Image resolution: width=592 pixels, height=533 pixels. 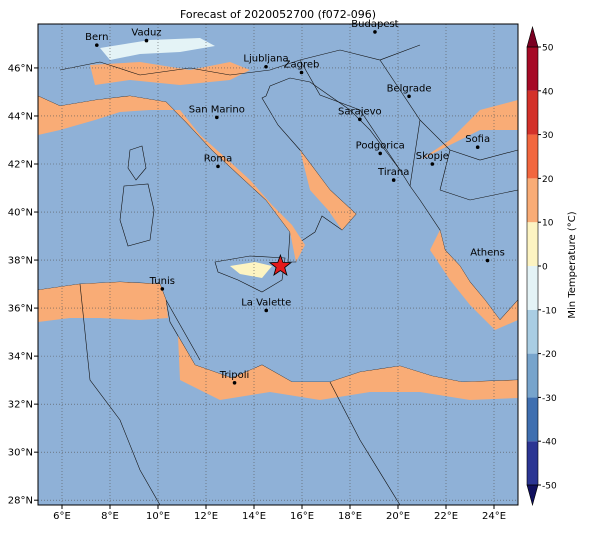 I want to click on city-label: Roma, so click(x=218, y=158).